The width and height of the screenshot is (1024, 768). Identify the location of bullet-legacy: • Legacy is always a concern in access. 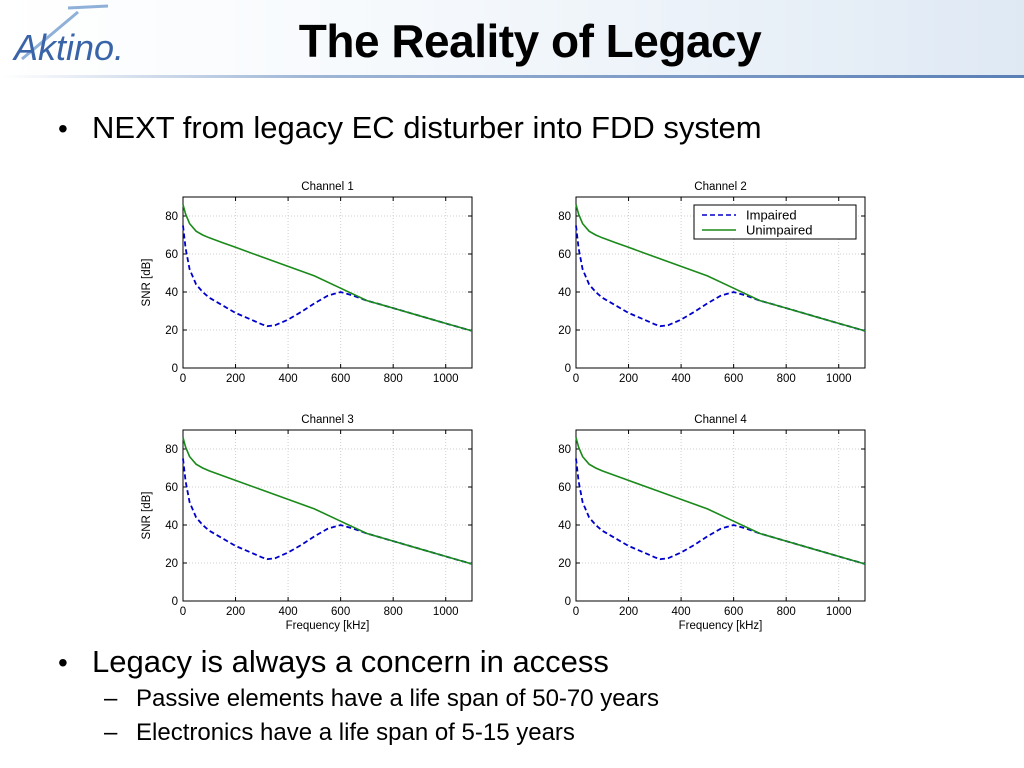
(333, 662).